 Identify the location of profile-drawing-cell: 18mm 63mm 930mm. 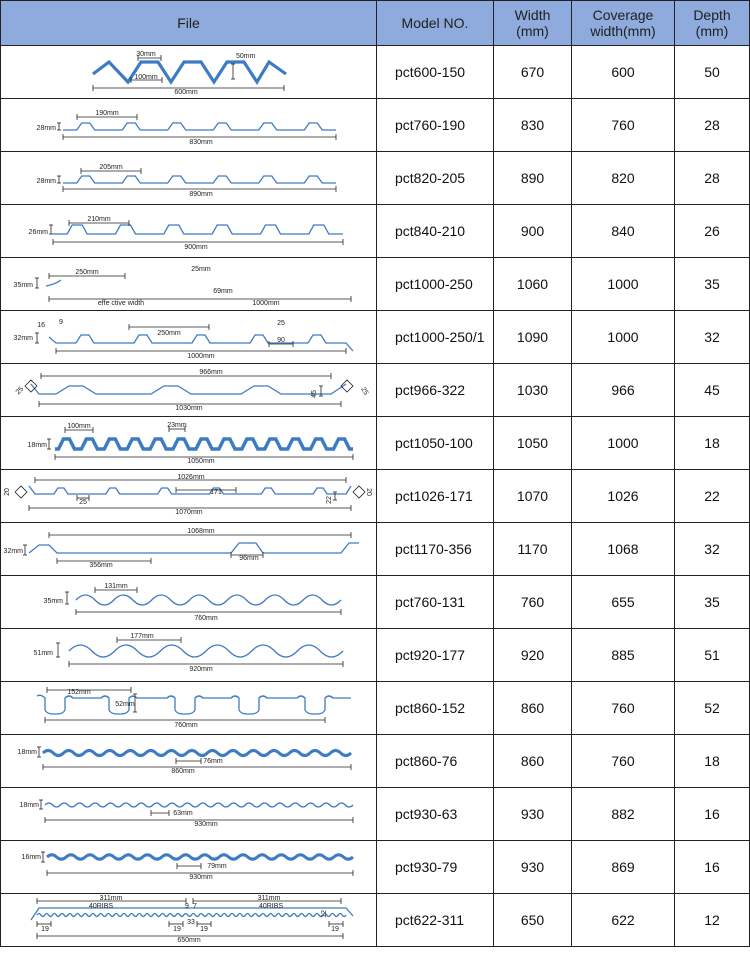
(188, 814).